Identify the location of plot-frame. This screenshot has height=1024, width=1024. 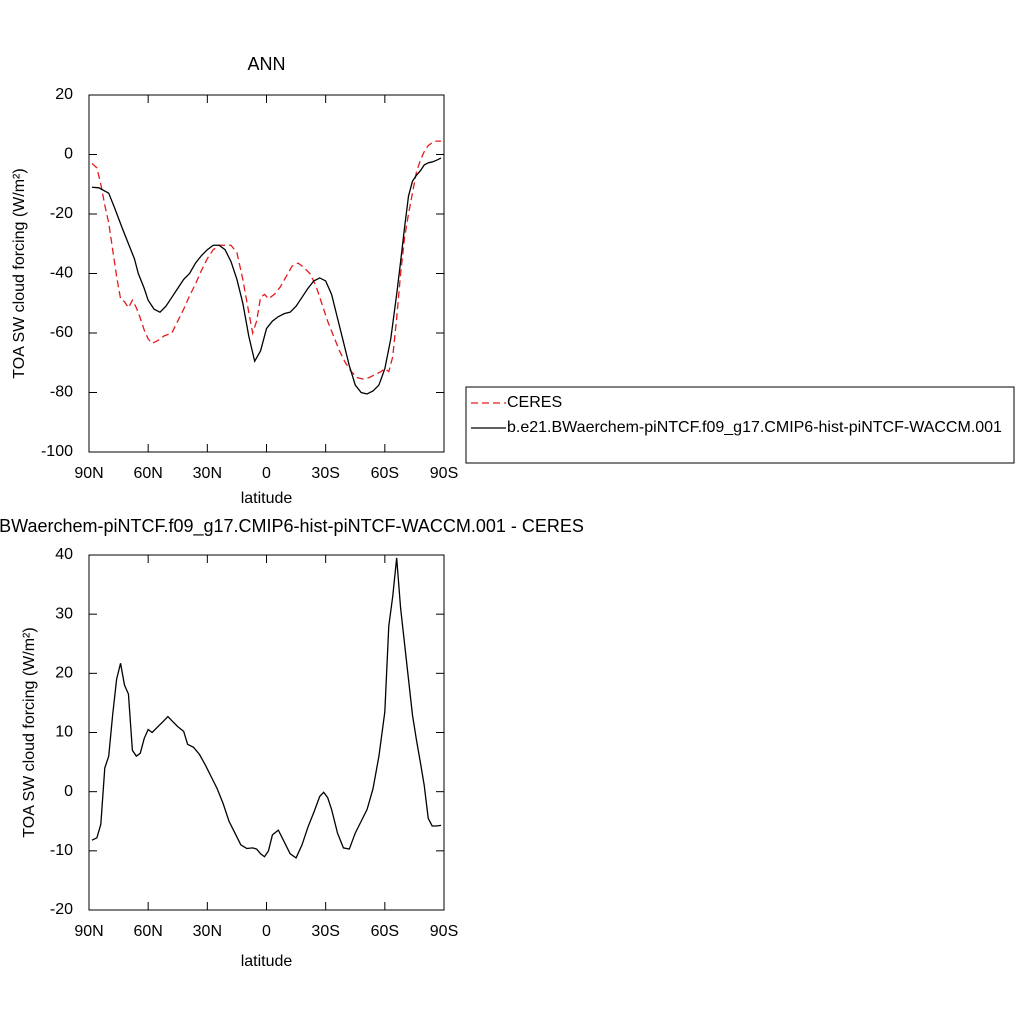
(266, 273).